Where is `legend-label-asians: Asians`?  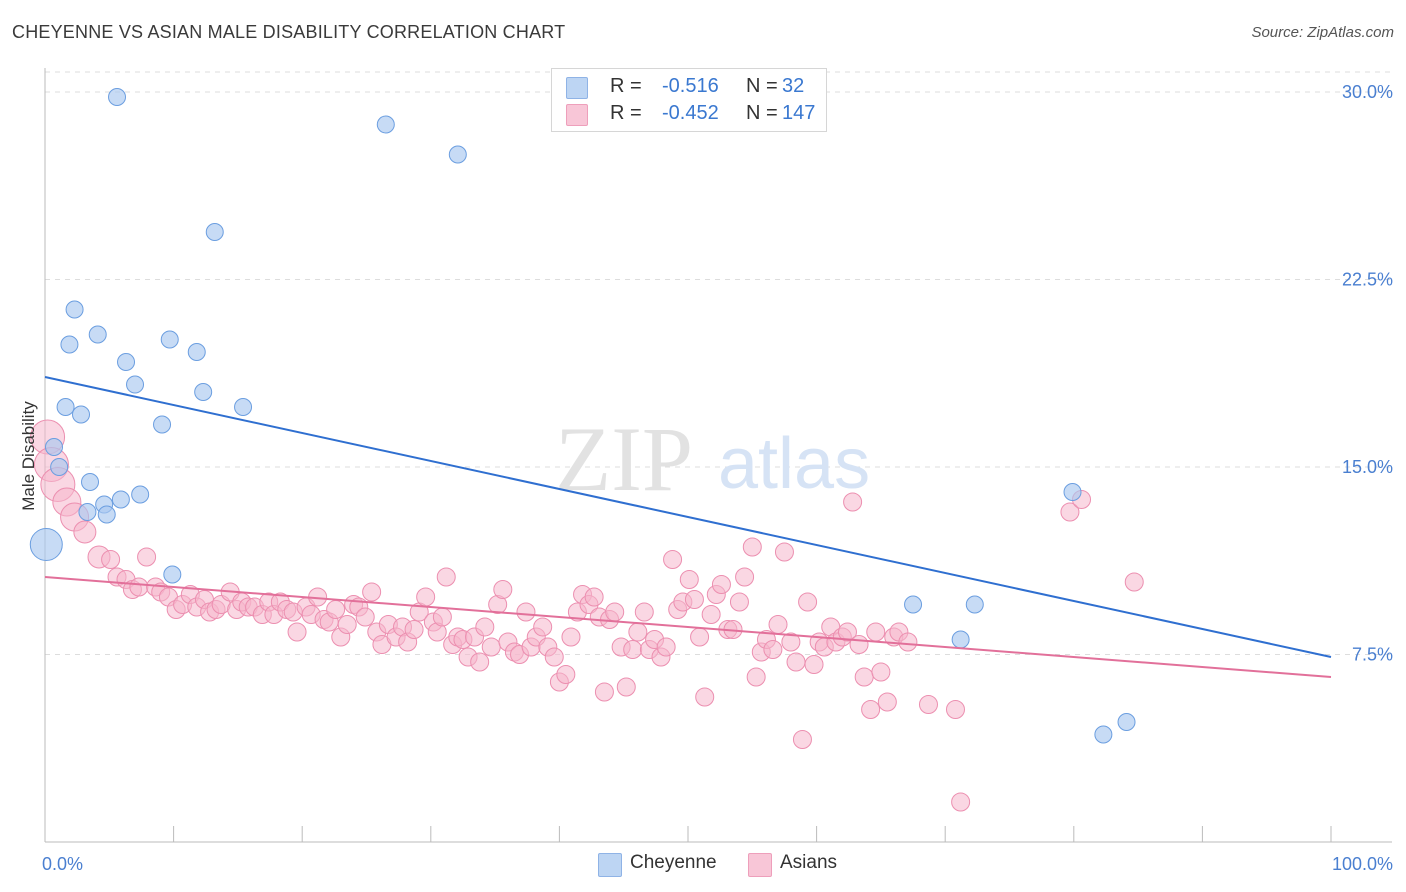 legend-label-asians: Asians is located at coordinates (809, 862).